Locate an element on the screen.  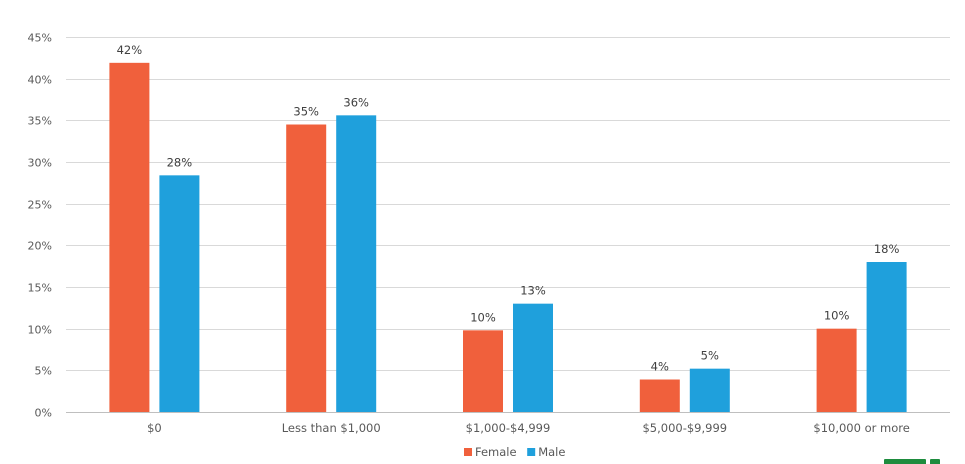
y-tick-label: 45% is located at coordinates (40, 38).